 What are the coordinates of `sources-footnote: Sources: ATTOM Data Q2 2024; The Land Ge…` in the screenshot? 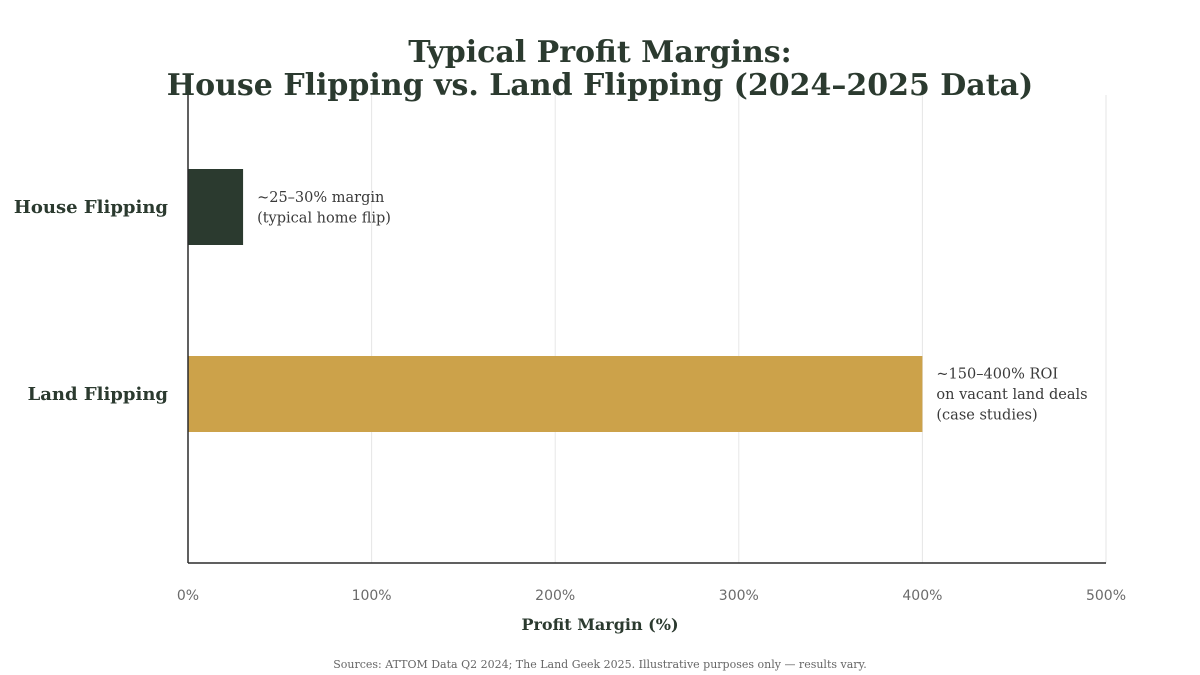 It's located at (600, 664).